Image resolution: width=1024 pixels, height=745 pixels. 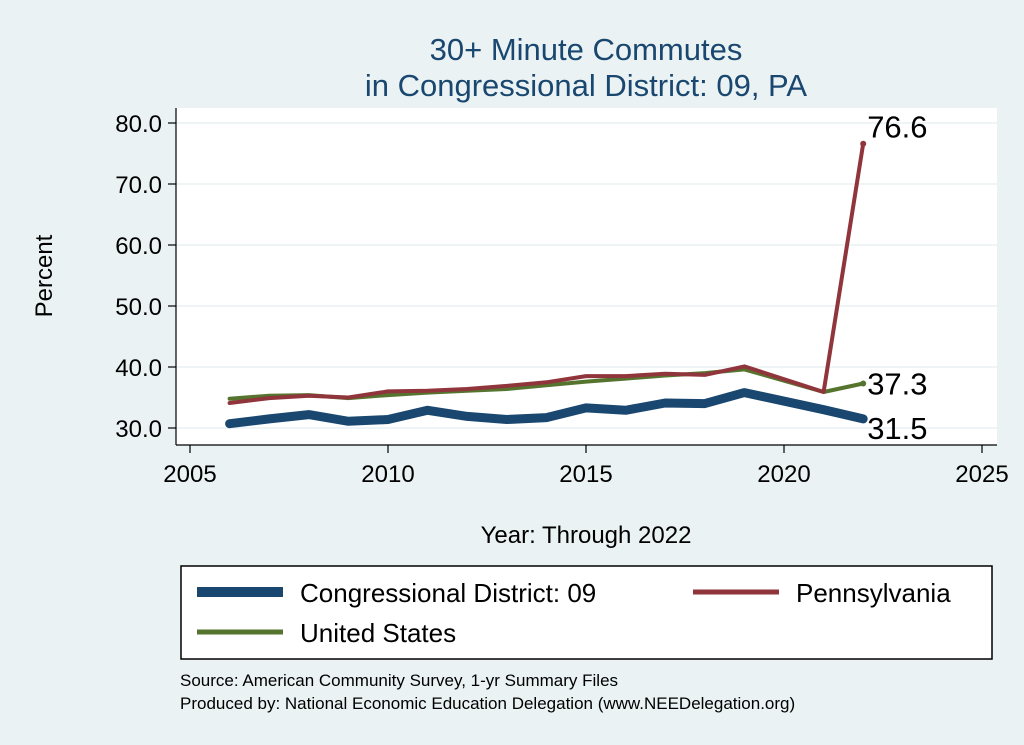 What do you see at coordinates (897, 383) in the screenshot?
I see `end-value-label: 37.3` at bounding box center [897, 383].